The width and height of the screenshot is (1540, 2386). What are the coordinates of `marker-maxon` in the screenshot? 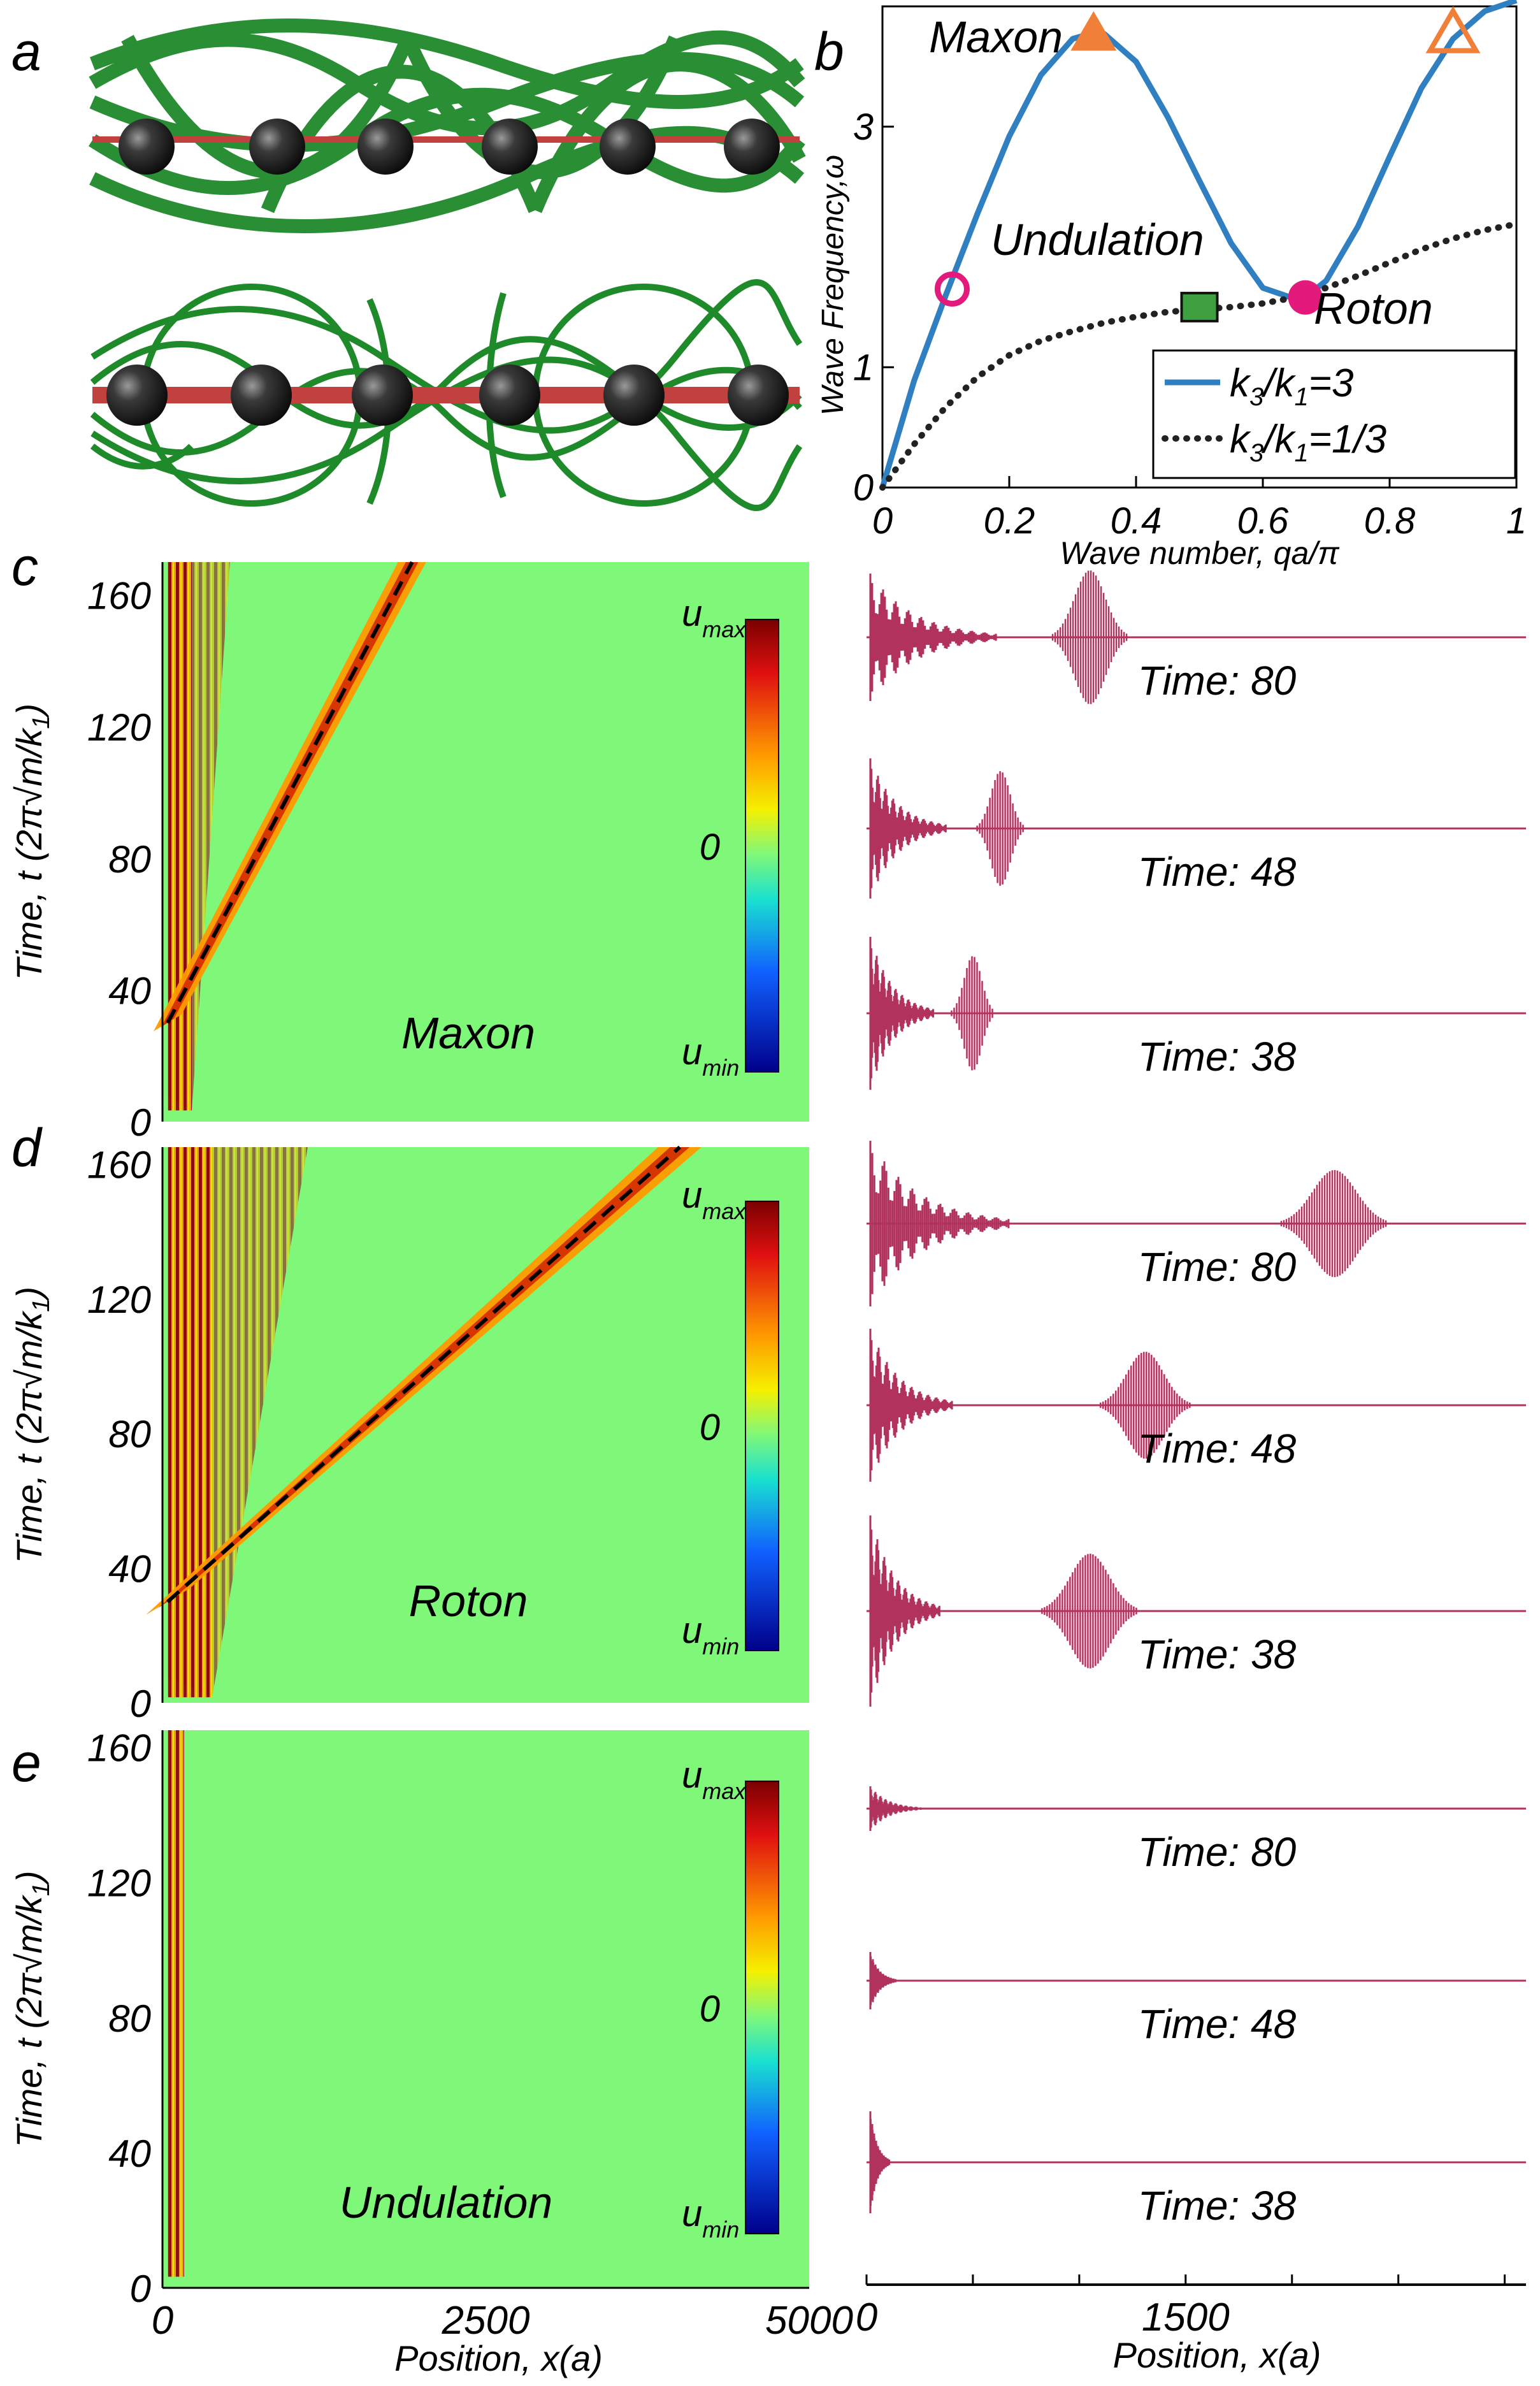 It's located at (1093, 31).